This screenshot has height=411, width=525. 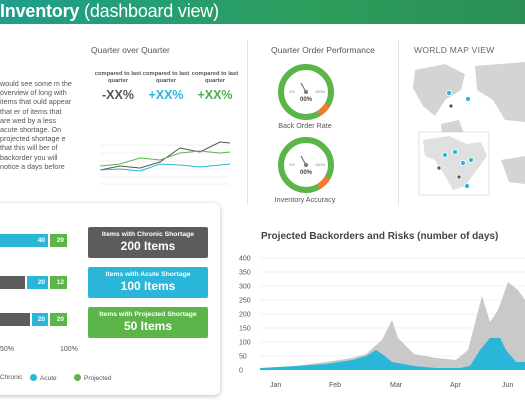 What do you see at coordinates (275, 385) in the screenshot?
I see `x-tick-label: Jan` at bounding box center [275, 385].